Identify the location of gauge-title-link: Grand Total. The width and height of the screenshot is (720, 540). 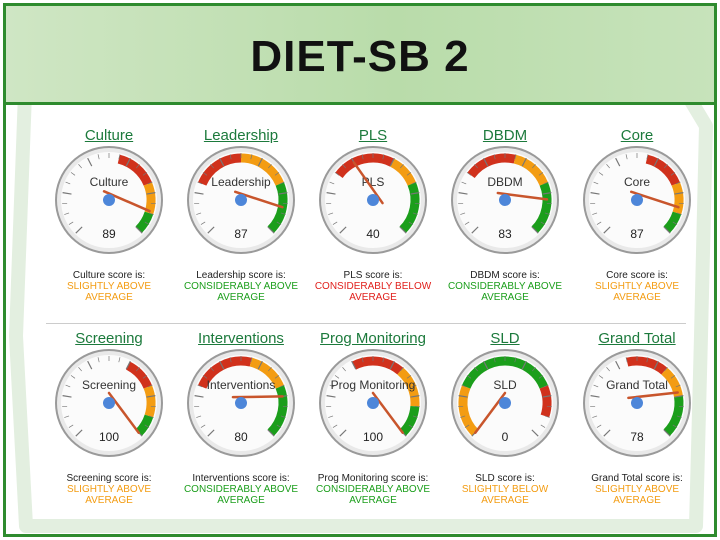
(637, 338).